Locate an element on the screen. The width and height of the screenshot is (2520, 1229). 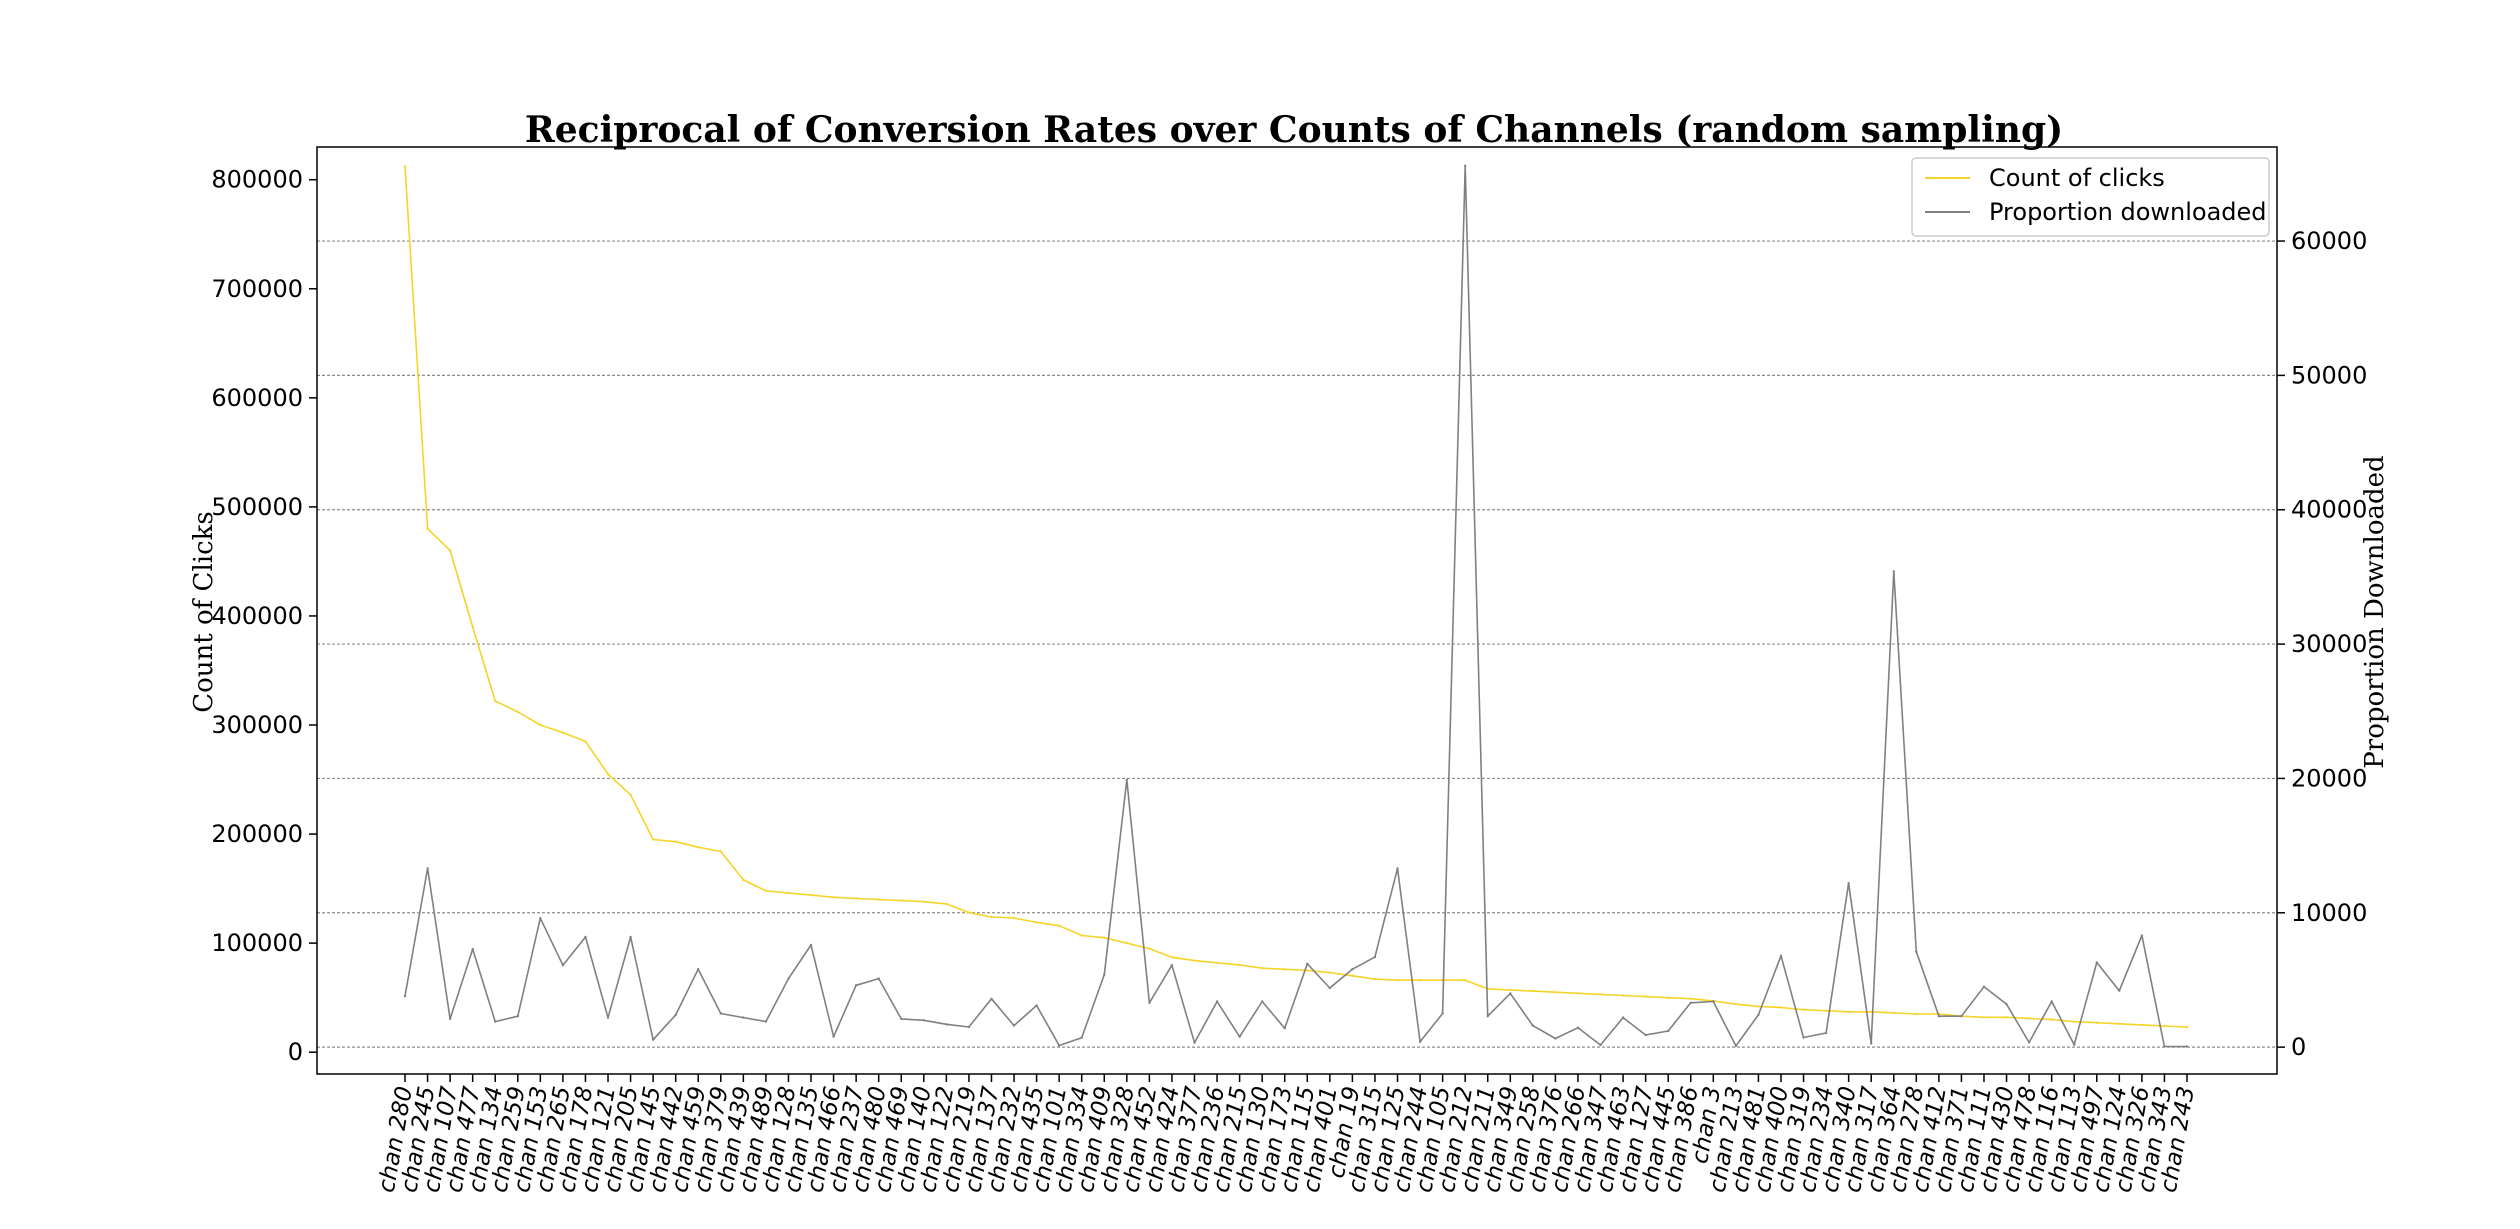
right-tick-label-30000: 30000 is located at coordinates (2329, 644).